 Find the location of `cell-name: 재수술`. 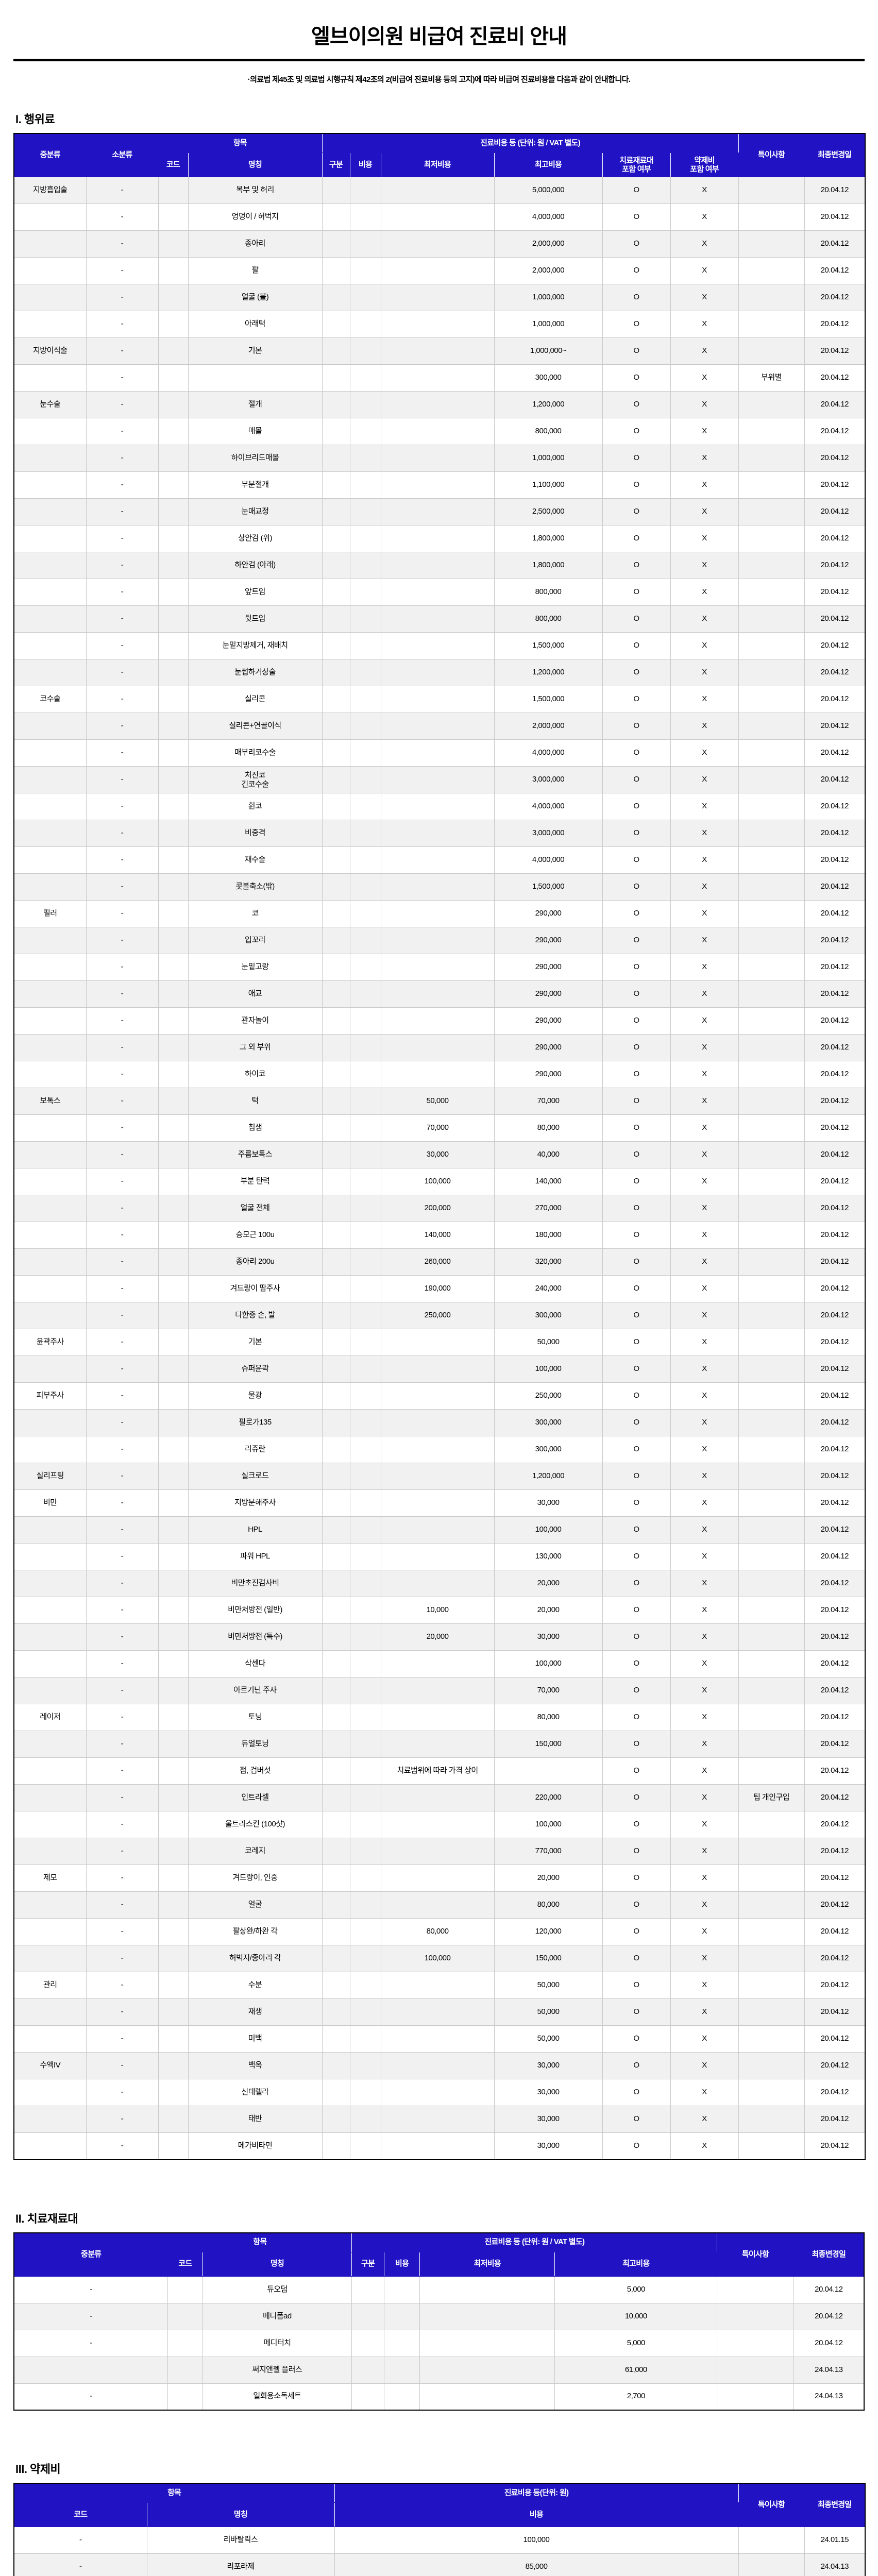

cell-name: 재수술 is located at coordinates (256, 860).